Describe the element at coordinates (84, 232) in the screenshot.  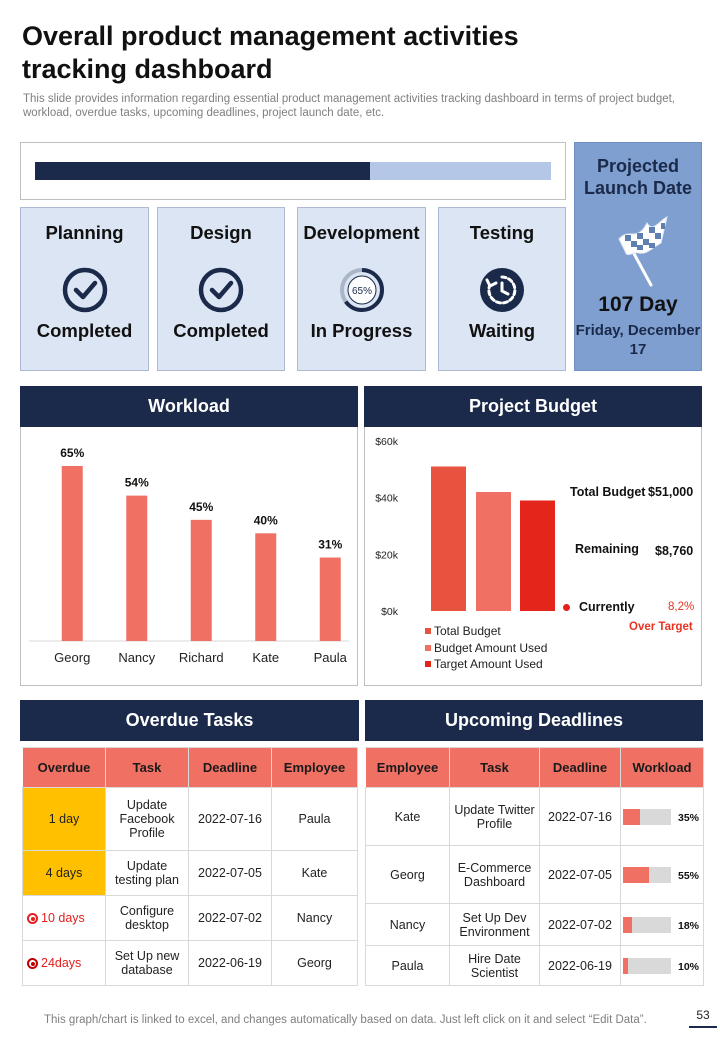
I see `phase-name: Planning` at that location.